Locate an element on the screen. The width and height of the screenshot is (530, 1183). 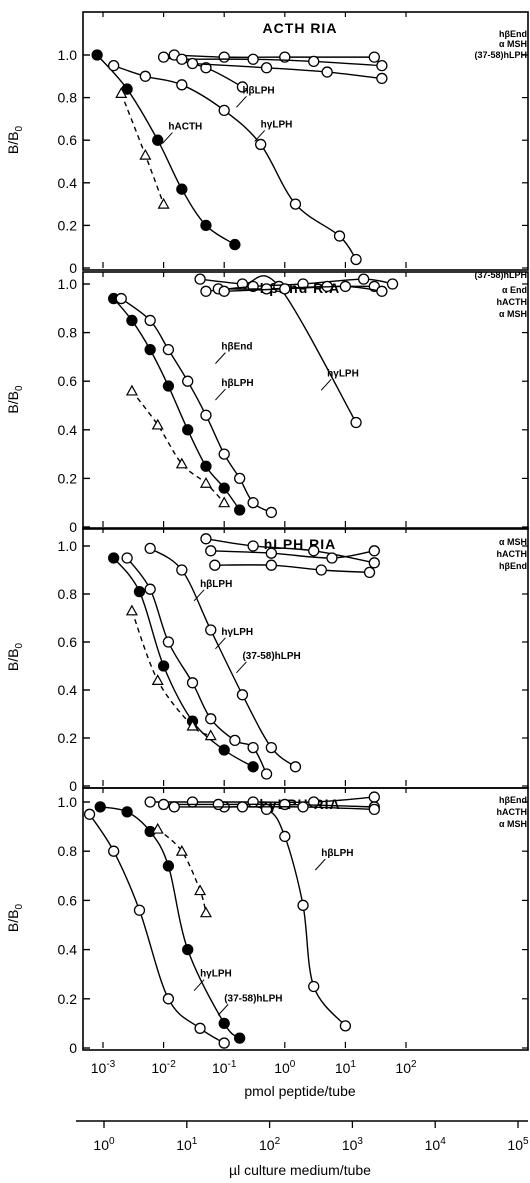
x-tick-label: 10⁻² is located at coordinates (163, 1067).